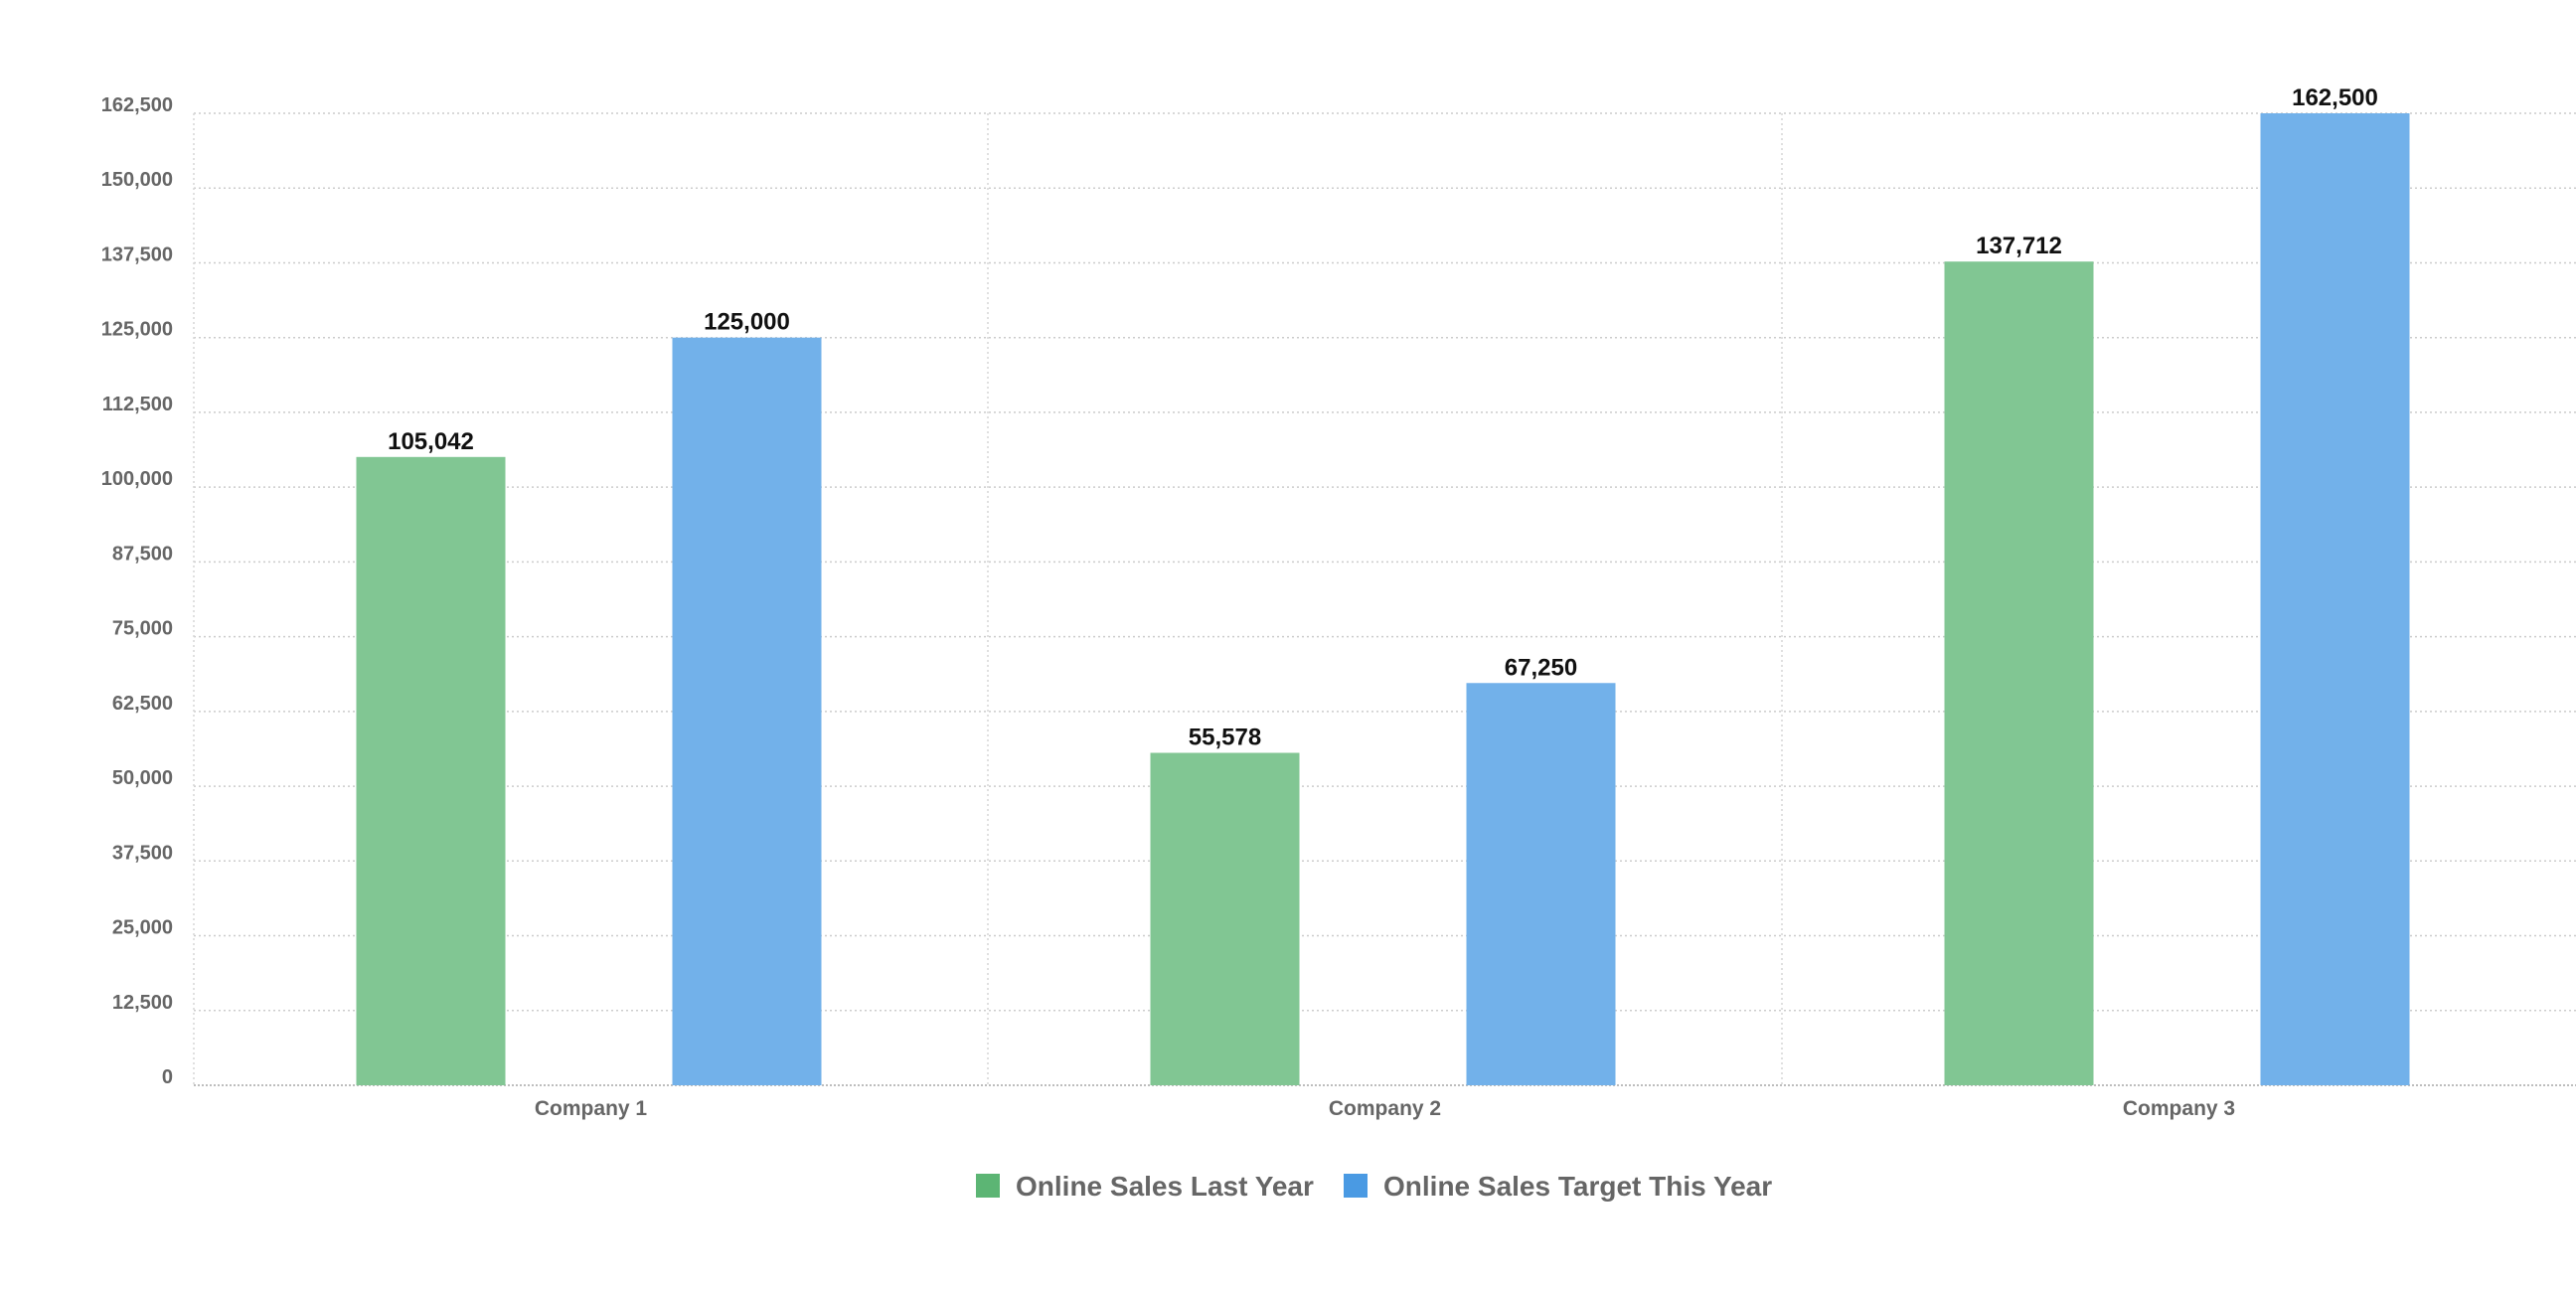 The image size is (2576, 1292). I want to click on data-label: 55,578, so click(1225, 738).